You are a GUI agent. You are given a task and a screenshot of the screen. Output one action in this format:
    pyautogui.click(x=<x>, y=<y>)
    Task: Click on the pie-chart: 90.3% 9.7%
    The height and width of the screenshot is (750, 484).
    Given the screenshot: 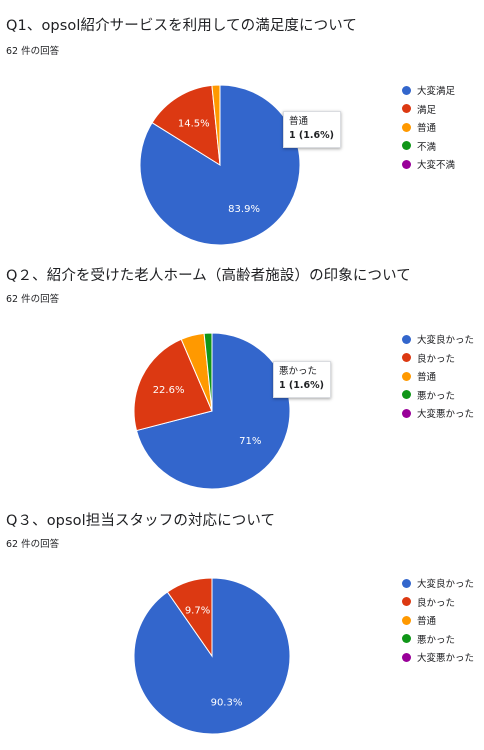 What is the action you would take?
    pyautogui.click(x=212, y=656)
    